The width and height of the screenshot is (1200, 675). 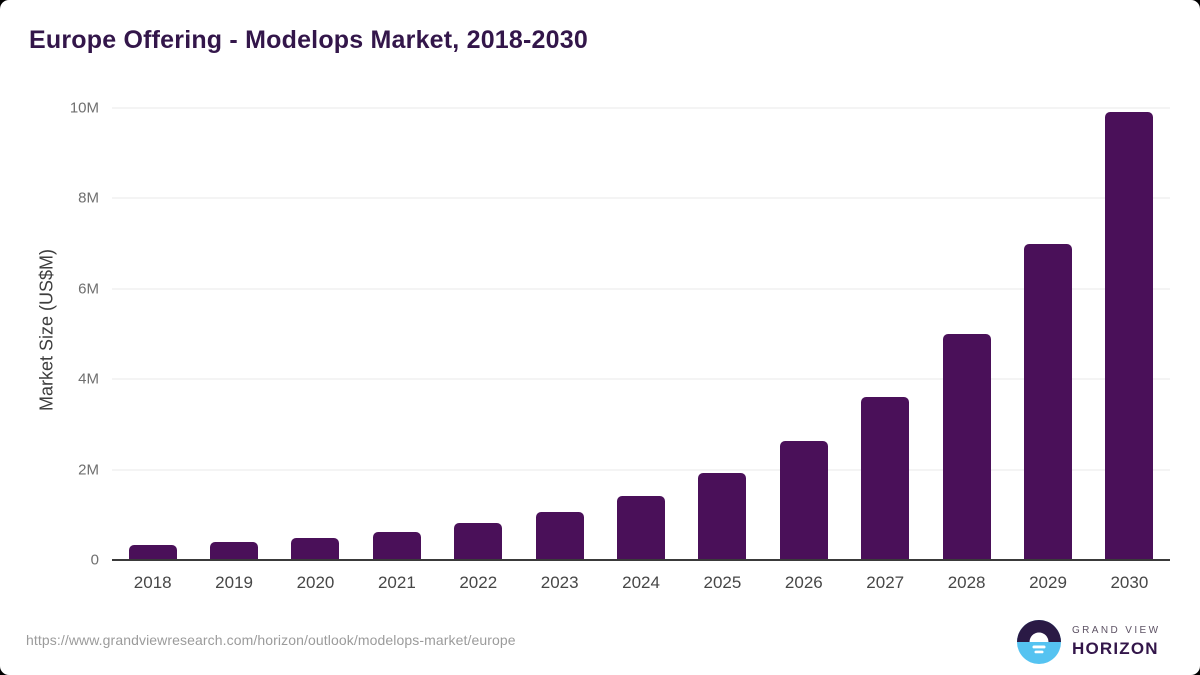 What do you see at coordinates (1047, 401) in the screenshot?
I see `bar-2029` at bounding box center [1047, 401].